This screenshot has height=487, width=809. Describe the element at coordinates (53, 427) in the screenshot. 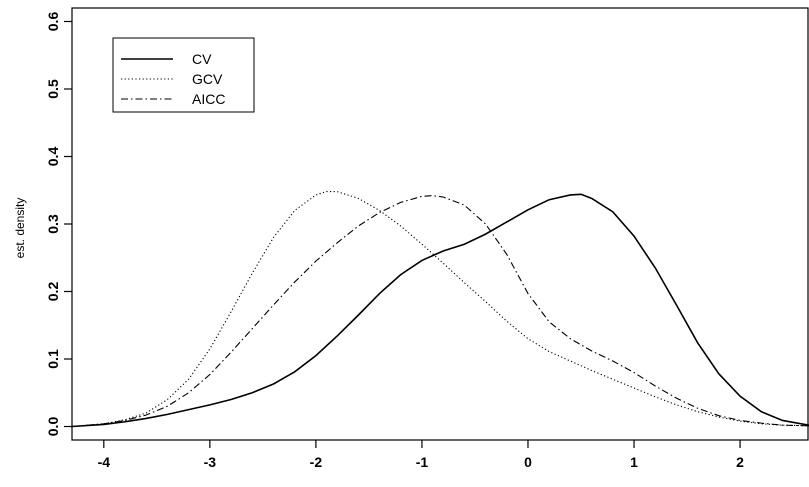

I see `y-tick-label: 0.0` at that location.